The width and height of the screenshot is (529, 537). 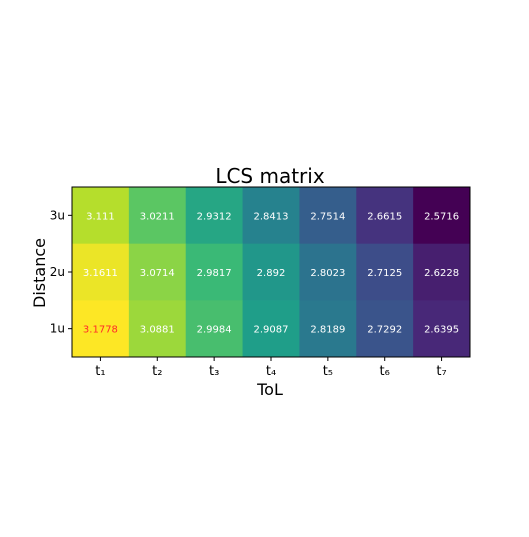 I want to click on cell-value-label: 2.9312, so click(x=214, y=216).